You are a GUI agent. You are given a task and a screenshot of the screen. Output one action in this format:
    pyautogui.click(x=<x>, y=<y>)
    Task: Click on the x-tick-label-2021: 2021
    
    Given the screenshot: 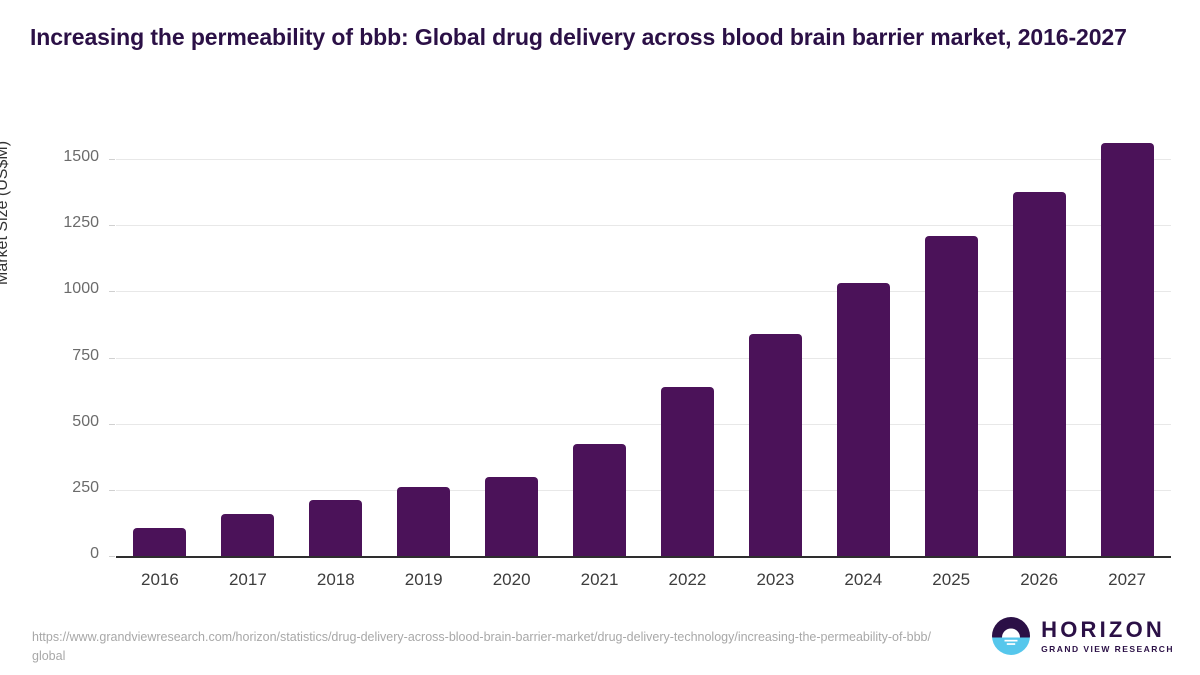 What is the action you would take?
    pyautogui.click(x=599, y=579)
    